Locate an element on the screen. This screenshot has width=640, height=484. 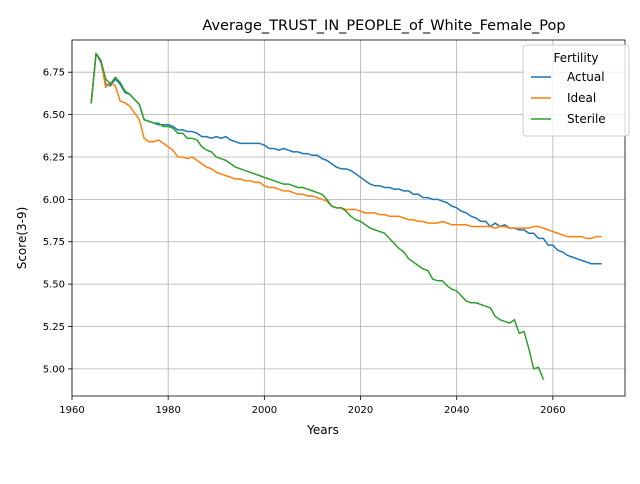
y-tick-label: 5.25 is located at coordinates (54, 327).